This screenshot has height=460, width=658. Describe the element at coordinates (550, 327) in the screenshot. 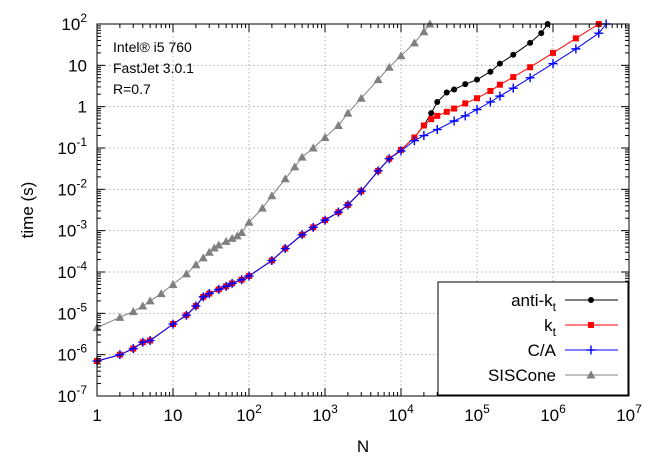

I see `legend-label: kt` at that location.